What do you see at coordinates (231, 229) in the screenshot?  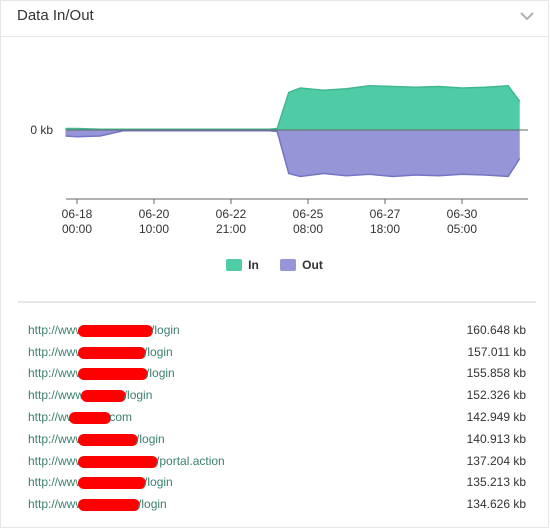 I see `x-tick-label: 21:00` at bounding box center [231, 229].